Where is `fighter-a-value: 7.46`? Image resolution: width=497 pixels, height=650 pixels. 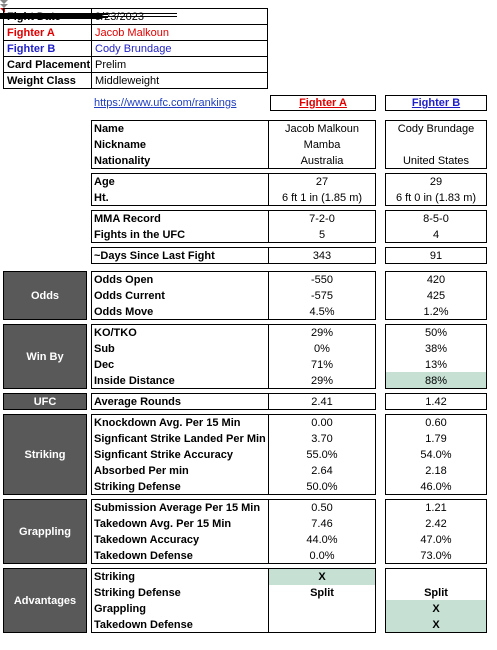 fighter-a-value: 7.46 is located at coordinates (322, 523).